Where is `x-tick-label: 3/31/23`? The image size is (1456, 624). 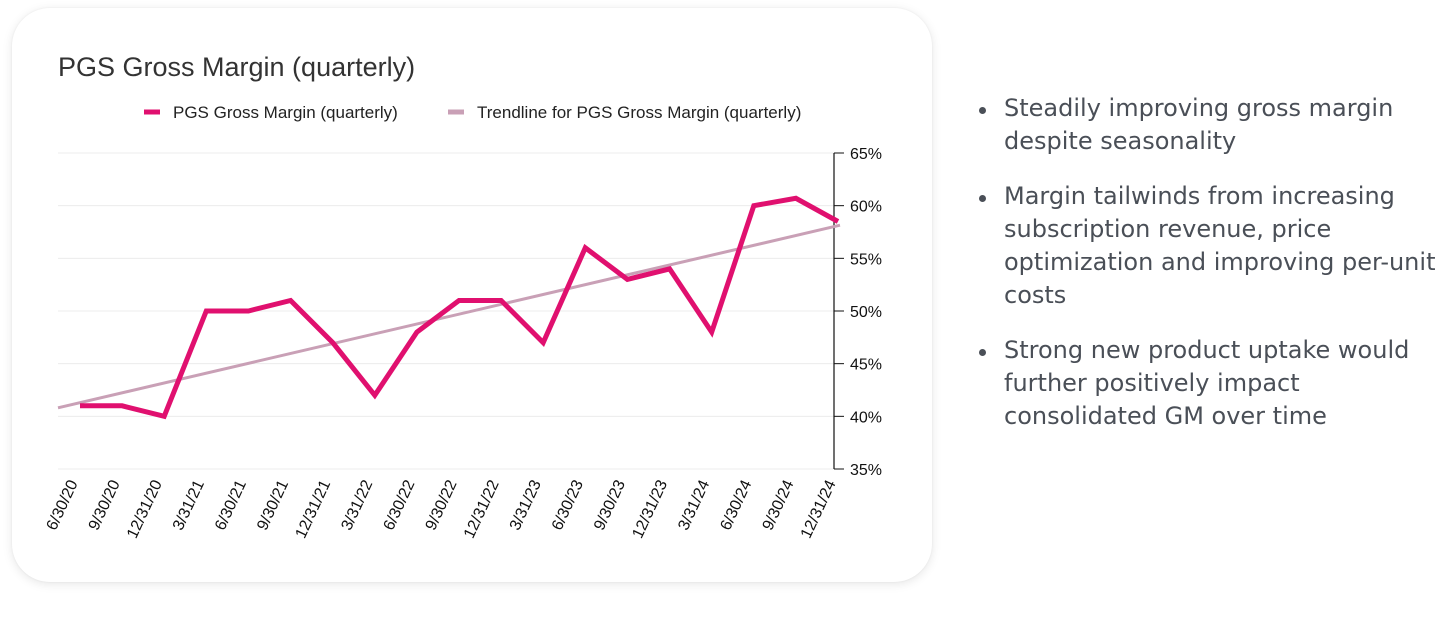 x-tick-label: 3/31/23 is located at coordinates (526, 505).